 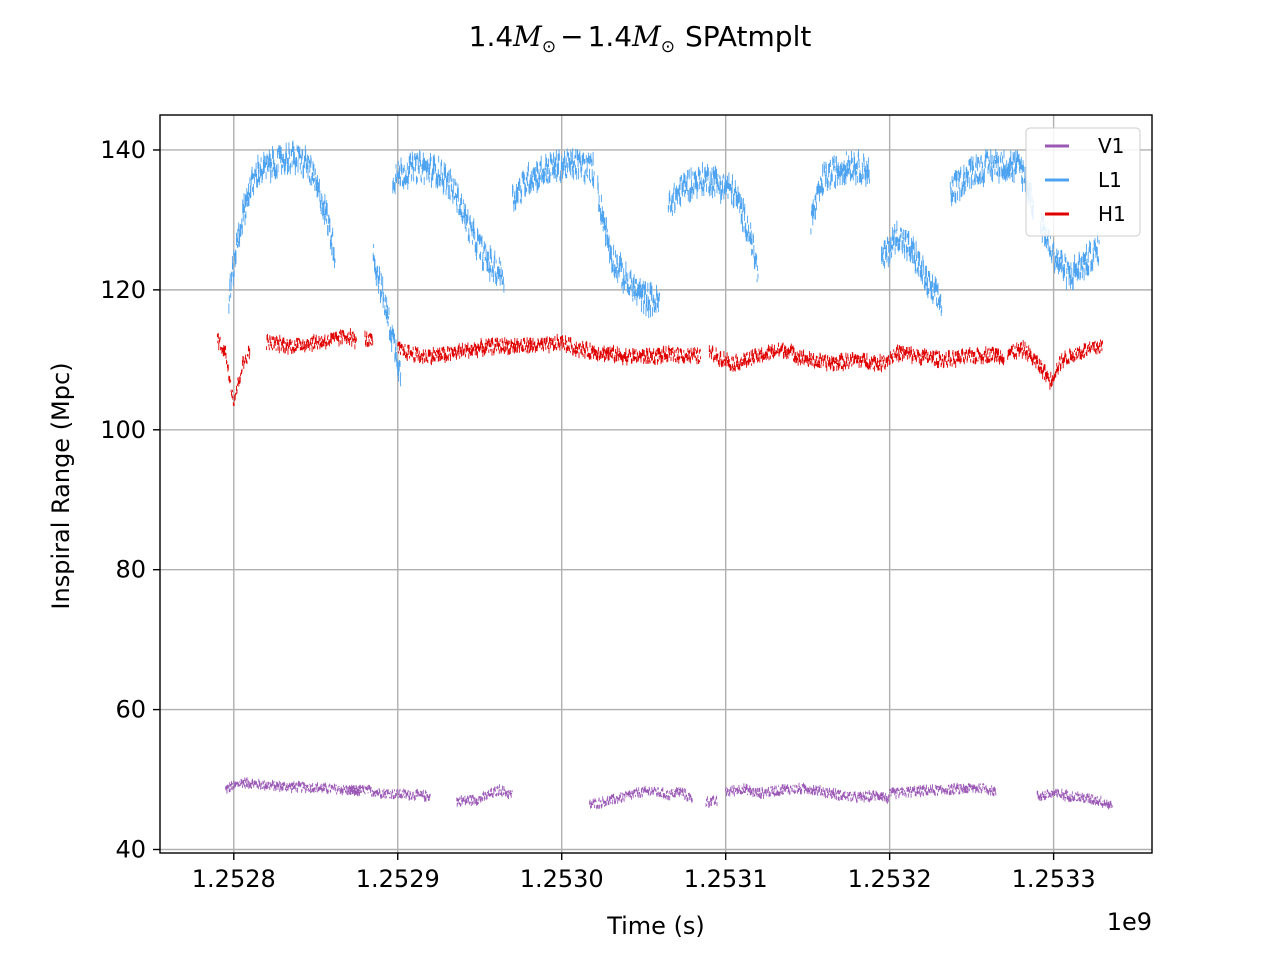 I want to click on y-tick-label: 40, so click(x=130, y=850).